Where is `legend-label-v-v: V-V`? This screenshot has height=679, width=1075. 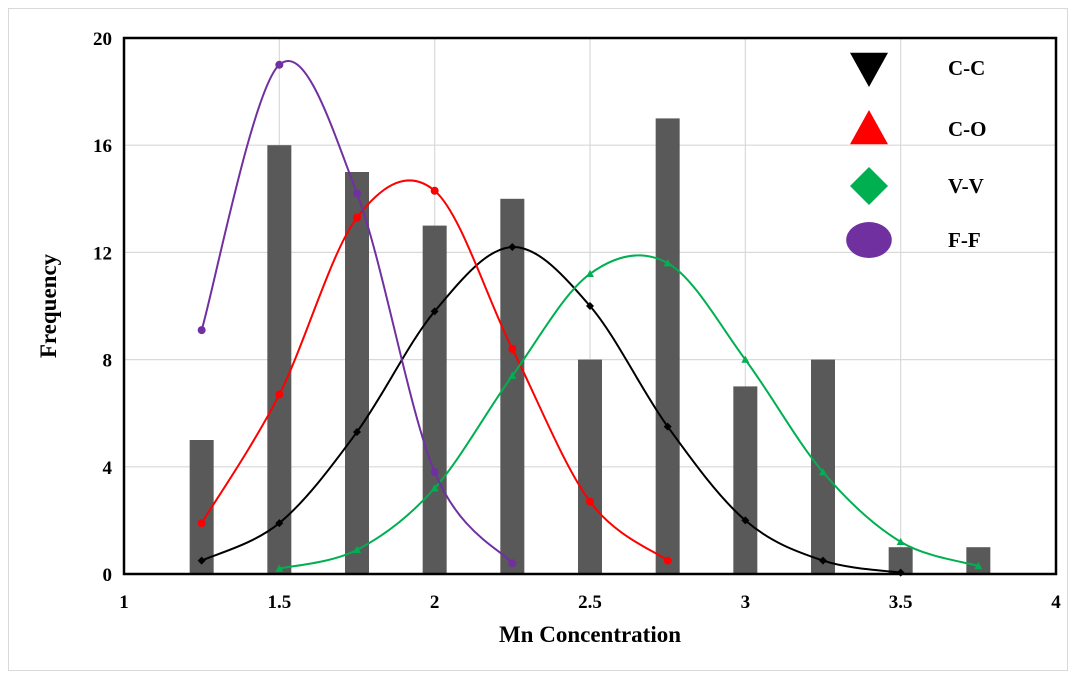
legend-label-v-v: V-V is located at coordinates (966, 186).